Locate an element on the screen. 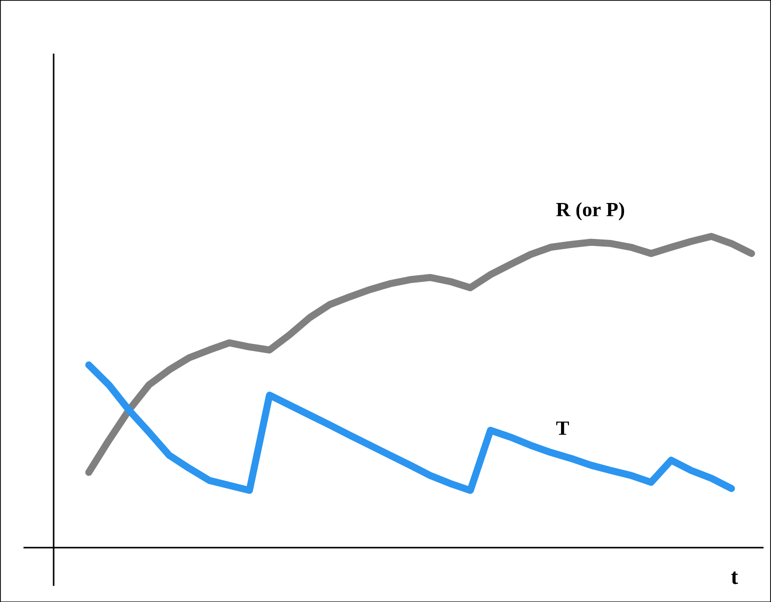 Image resolution: width=771 pixels, height=602 pixels. x-axis-title: t is located at coordinates (734, 577).